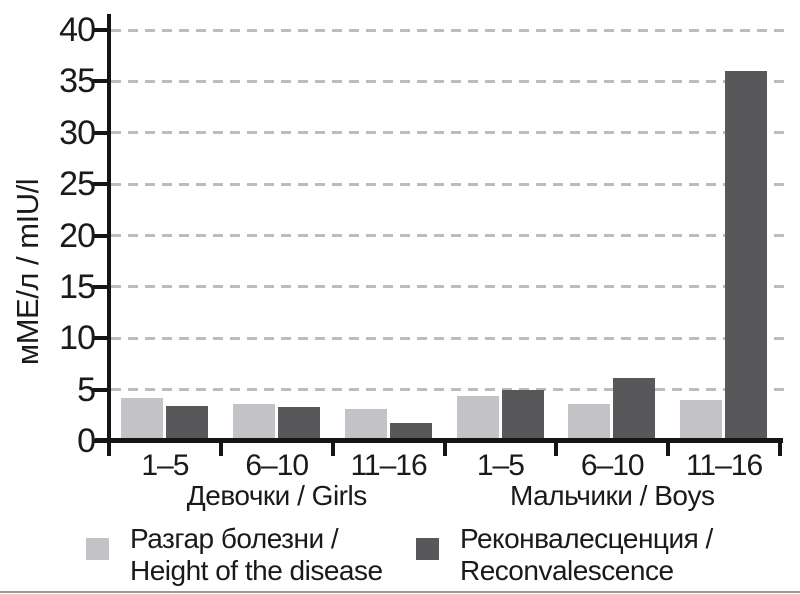 The image size is (800, 594). I want to click on legend-label: Разгар болезни / Height of the disease, so click(256, 555).